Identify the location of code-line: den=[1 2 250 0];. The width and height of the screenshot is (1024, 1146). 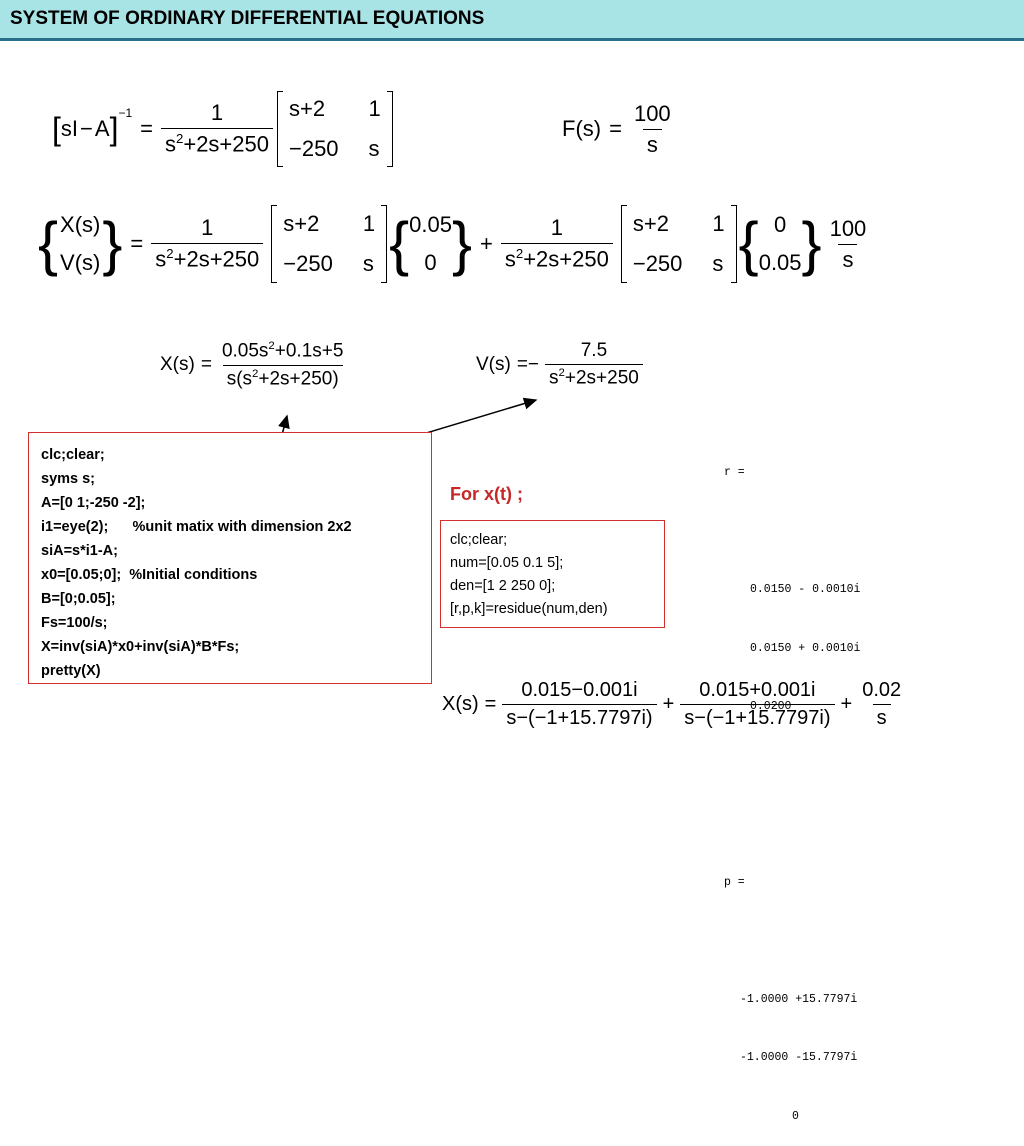
(503, 586).